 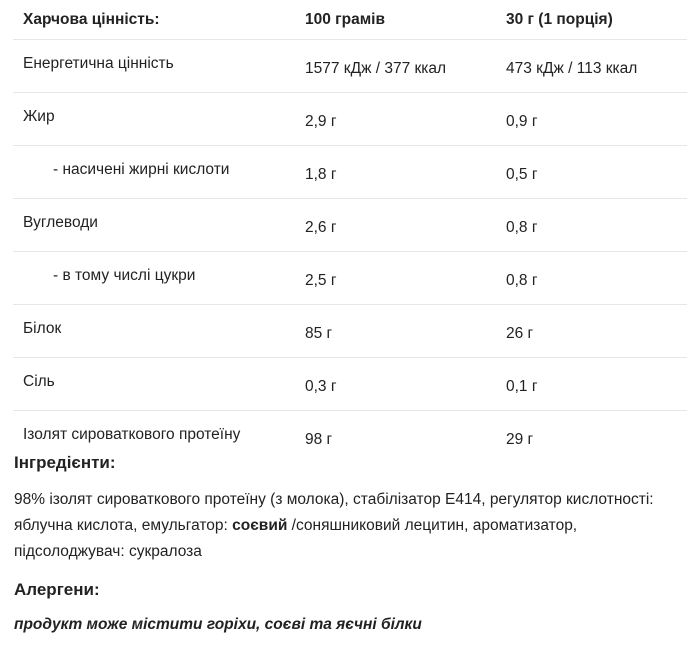 What do you see at coordinates (395, 331) in the screenshot?
I see `value-per-100g: 85 г` at bounding box center [395, 331].